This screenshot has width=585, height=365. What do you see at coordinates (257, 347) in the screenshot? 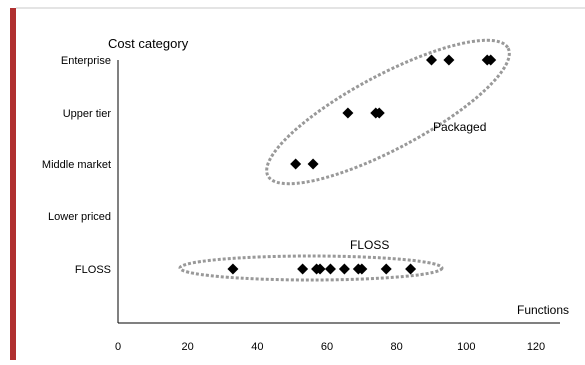
I see `x-tick-label: 40` at bounding box center [257, 347].